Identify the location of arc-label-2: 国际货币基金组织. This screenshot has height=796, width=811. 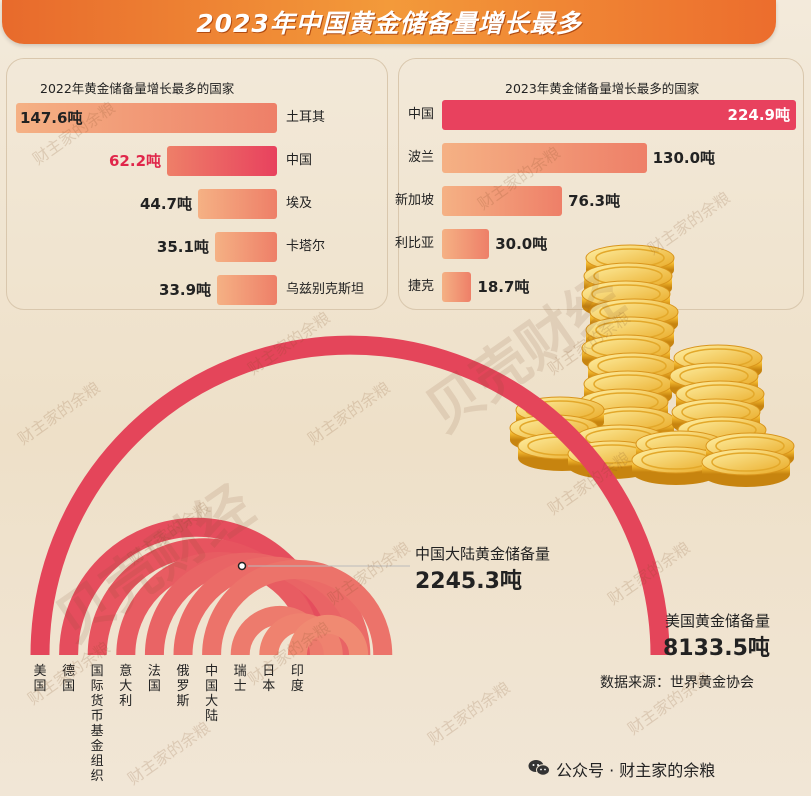
(97, 724).